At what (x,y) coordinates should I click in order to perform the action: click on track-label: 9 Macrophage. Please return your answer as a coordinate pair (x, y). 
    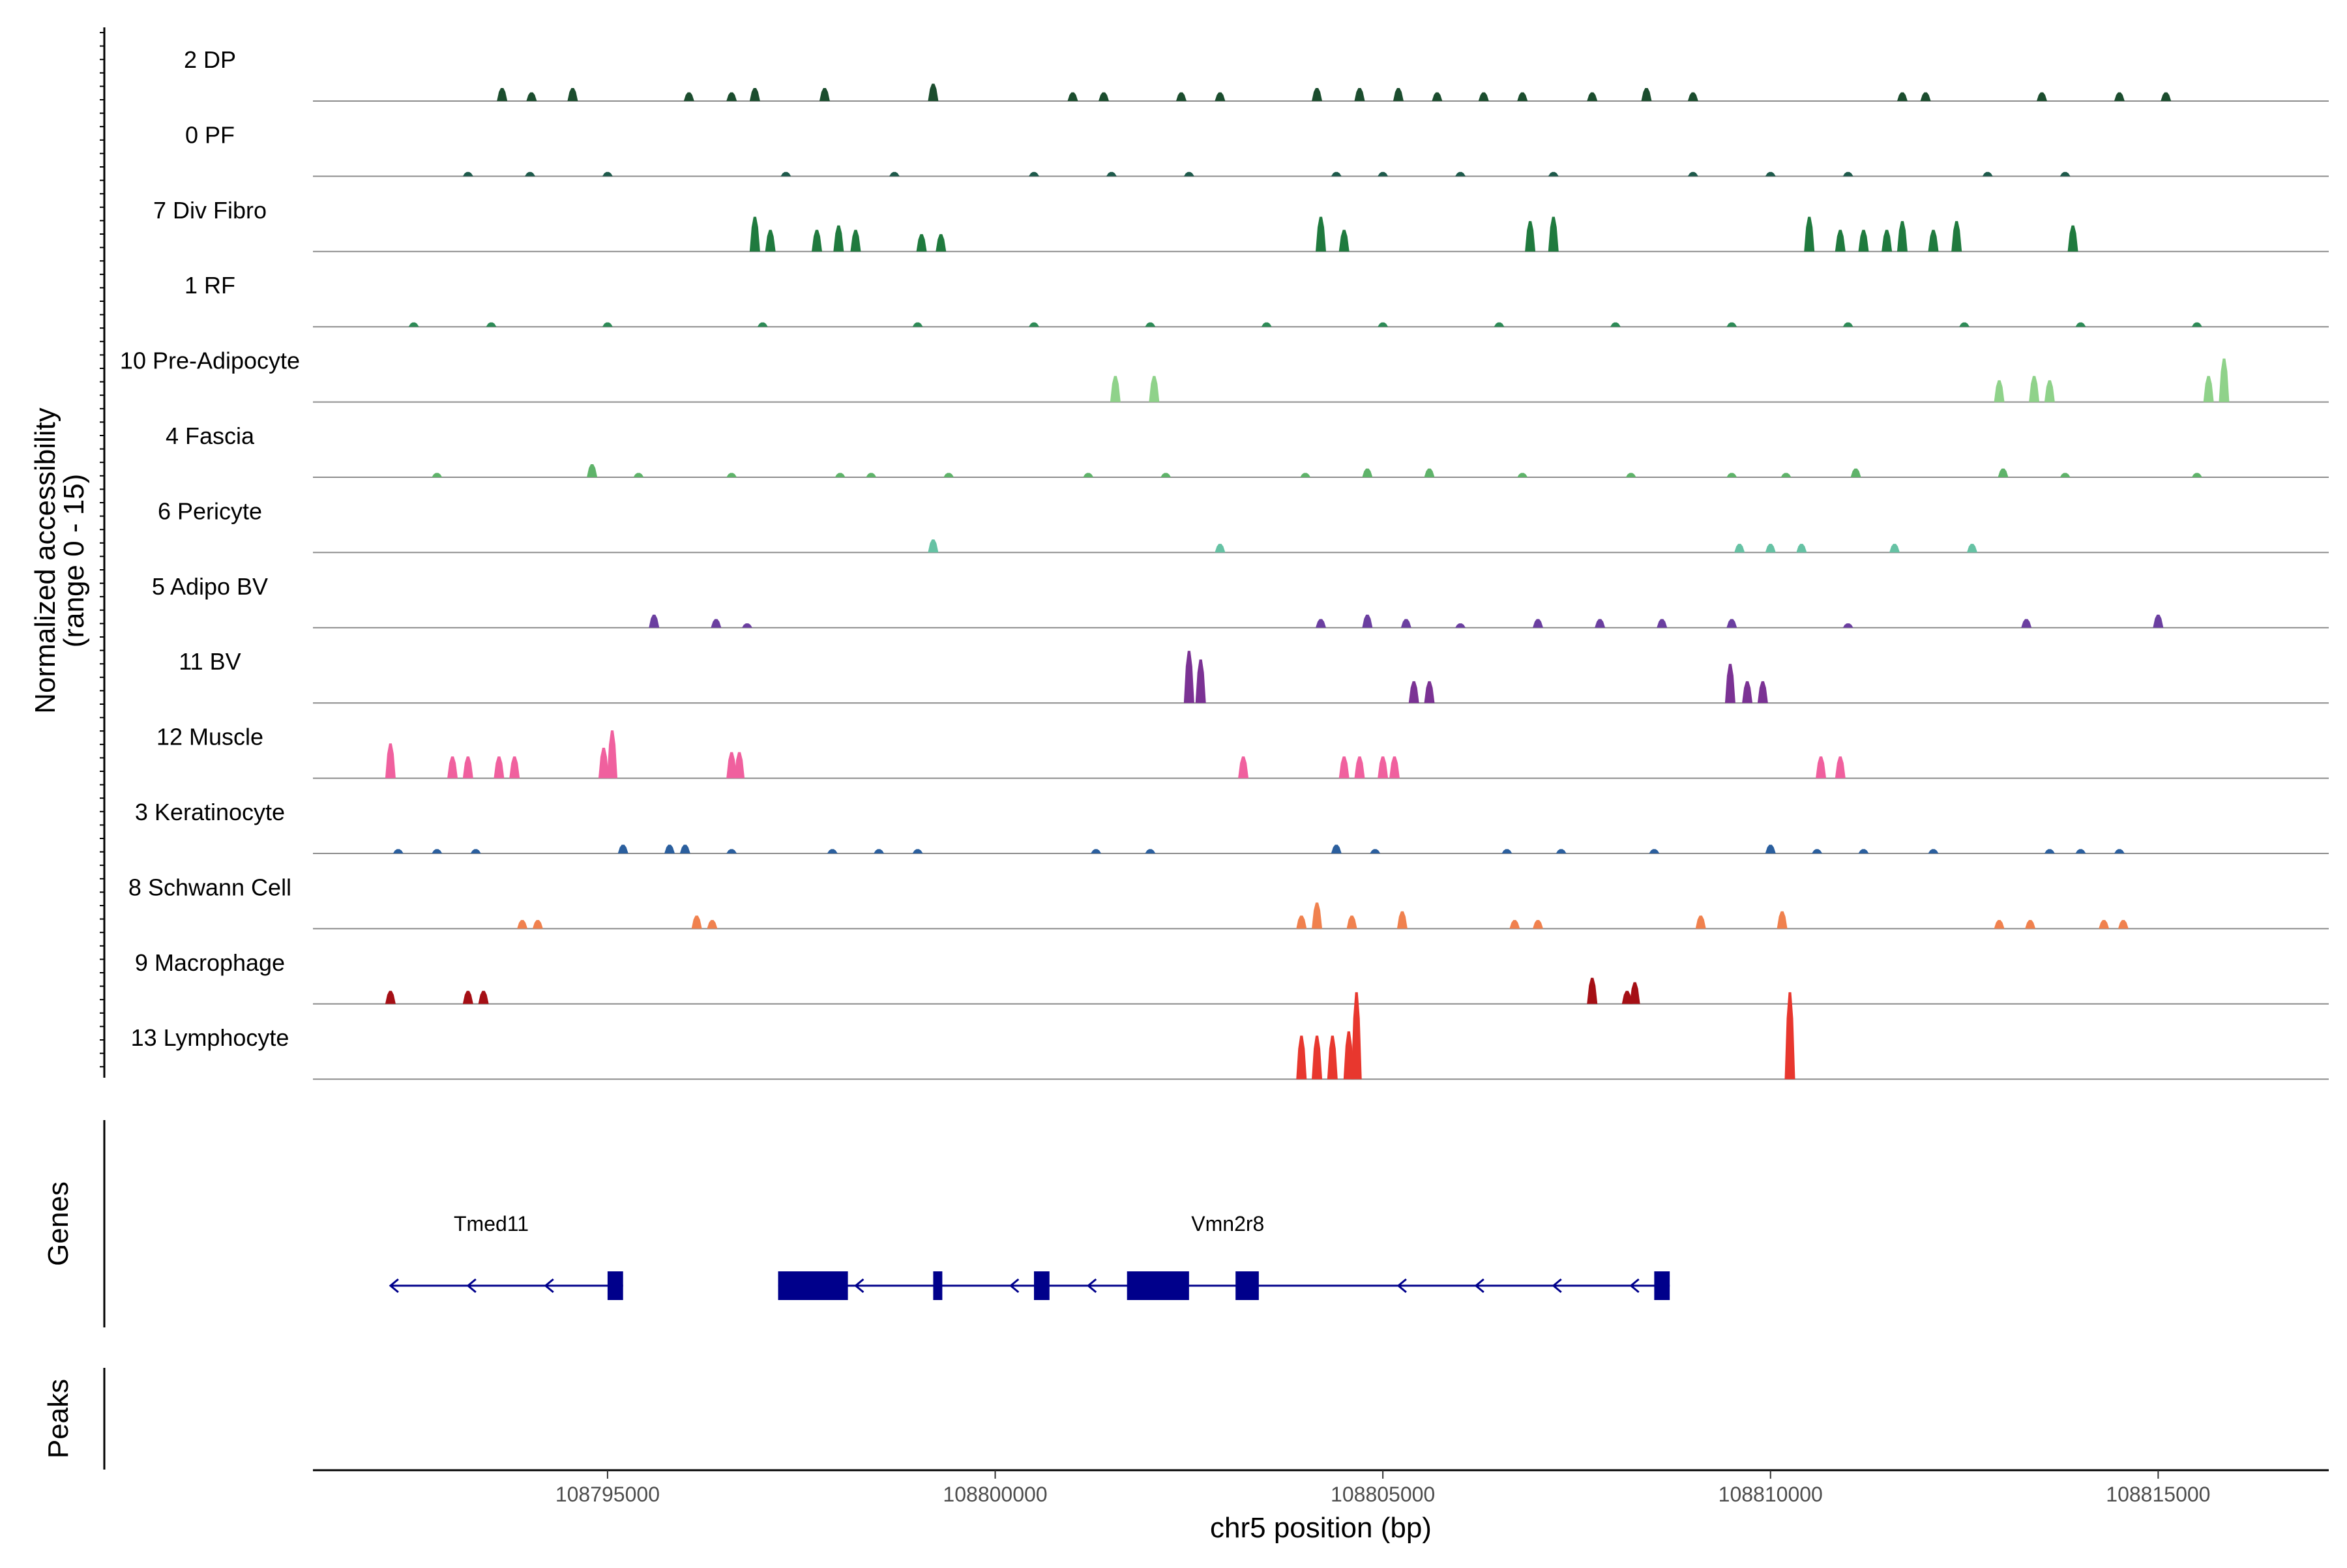
    Looking at the image, I should click on (210, 963).